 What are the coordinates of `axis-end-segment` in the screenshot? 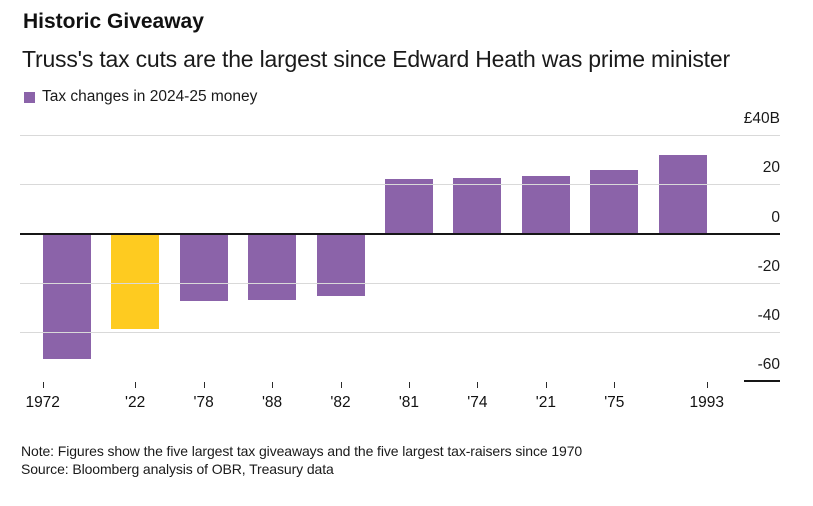 It's located at (762, 381).